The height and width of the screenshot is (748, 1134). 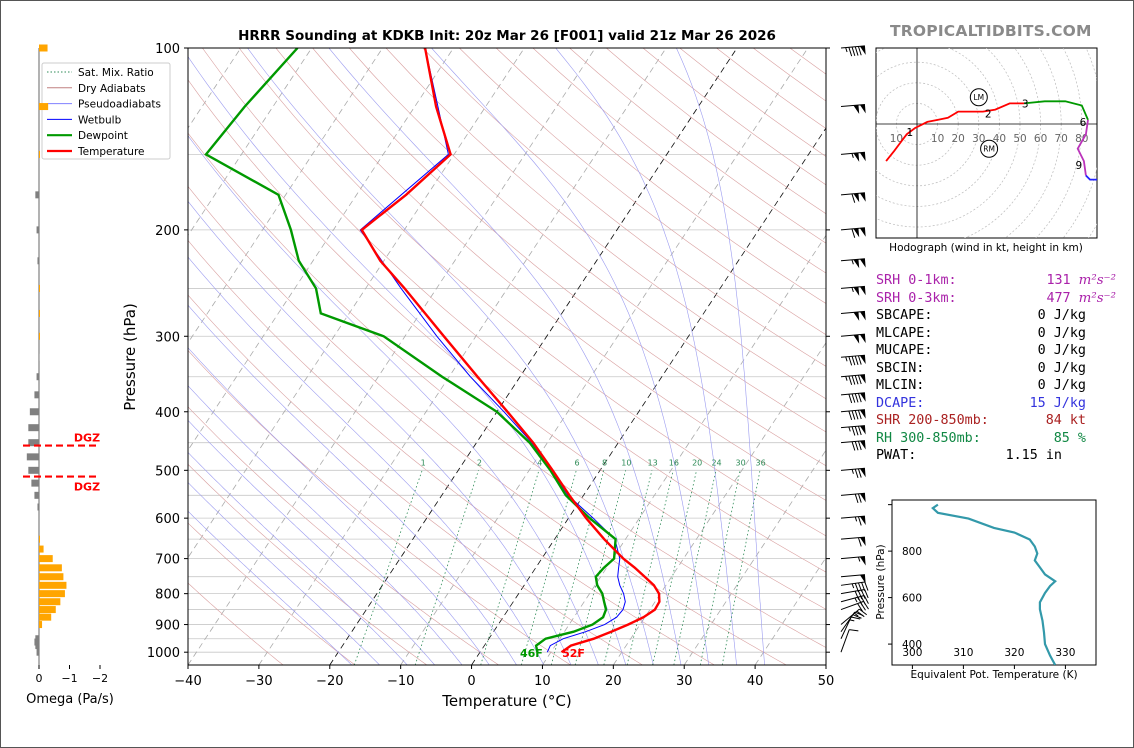 I want to click on x-axis-label: Temperature (°C), so click(x=506, y=701).